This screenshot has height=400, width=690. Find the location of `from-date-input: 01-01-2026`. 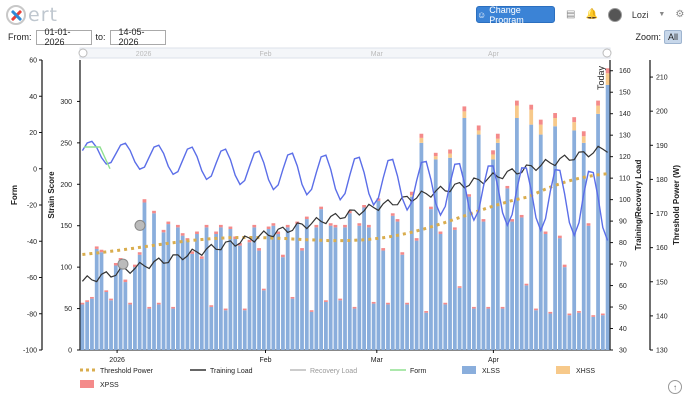

from-date-input: 01-01-2026 is located at coordinates (63, 37).